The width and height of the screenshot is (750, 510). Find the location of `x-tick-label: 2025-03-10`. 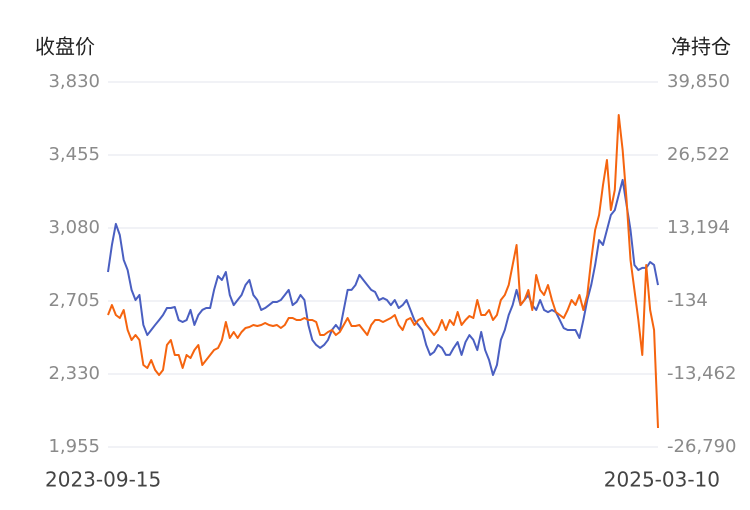

x-tick-label: 2025-03-10 is located at coordinates (662, 480).